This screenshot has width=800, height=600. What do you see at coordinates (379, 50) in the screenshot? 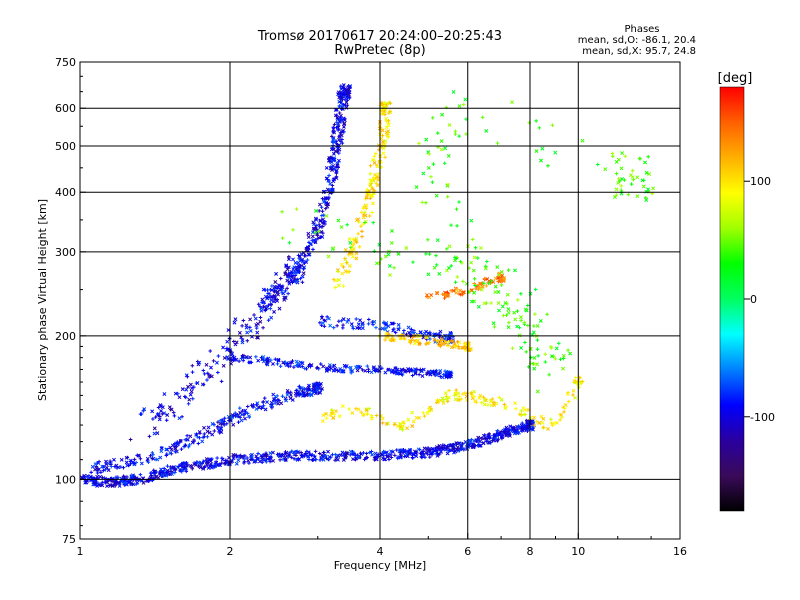
I see `chart-subtitle: RwPretec (8p)` at bounding box center [379, 50].